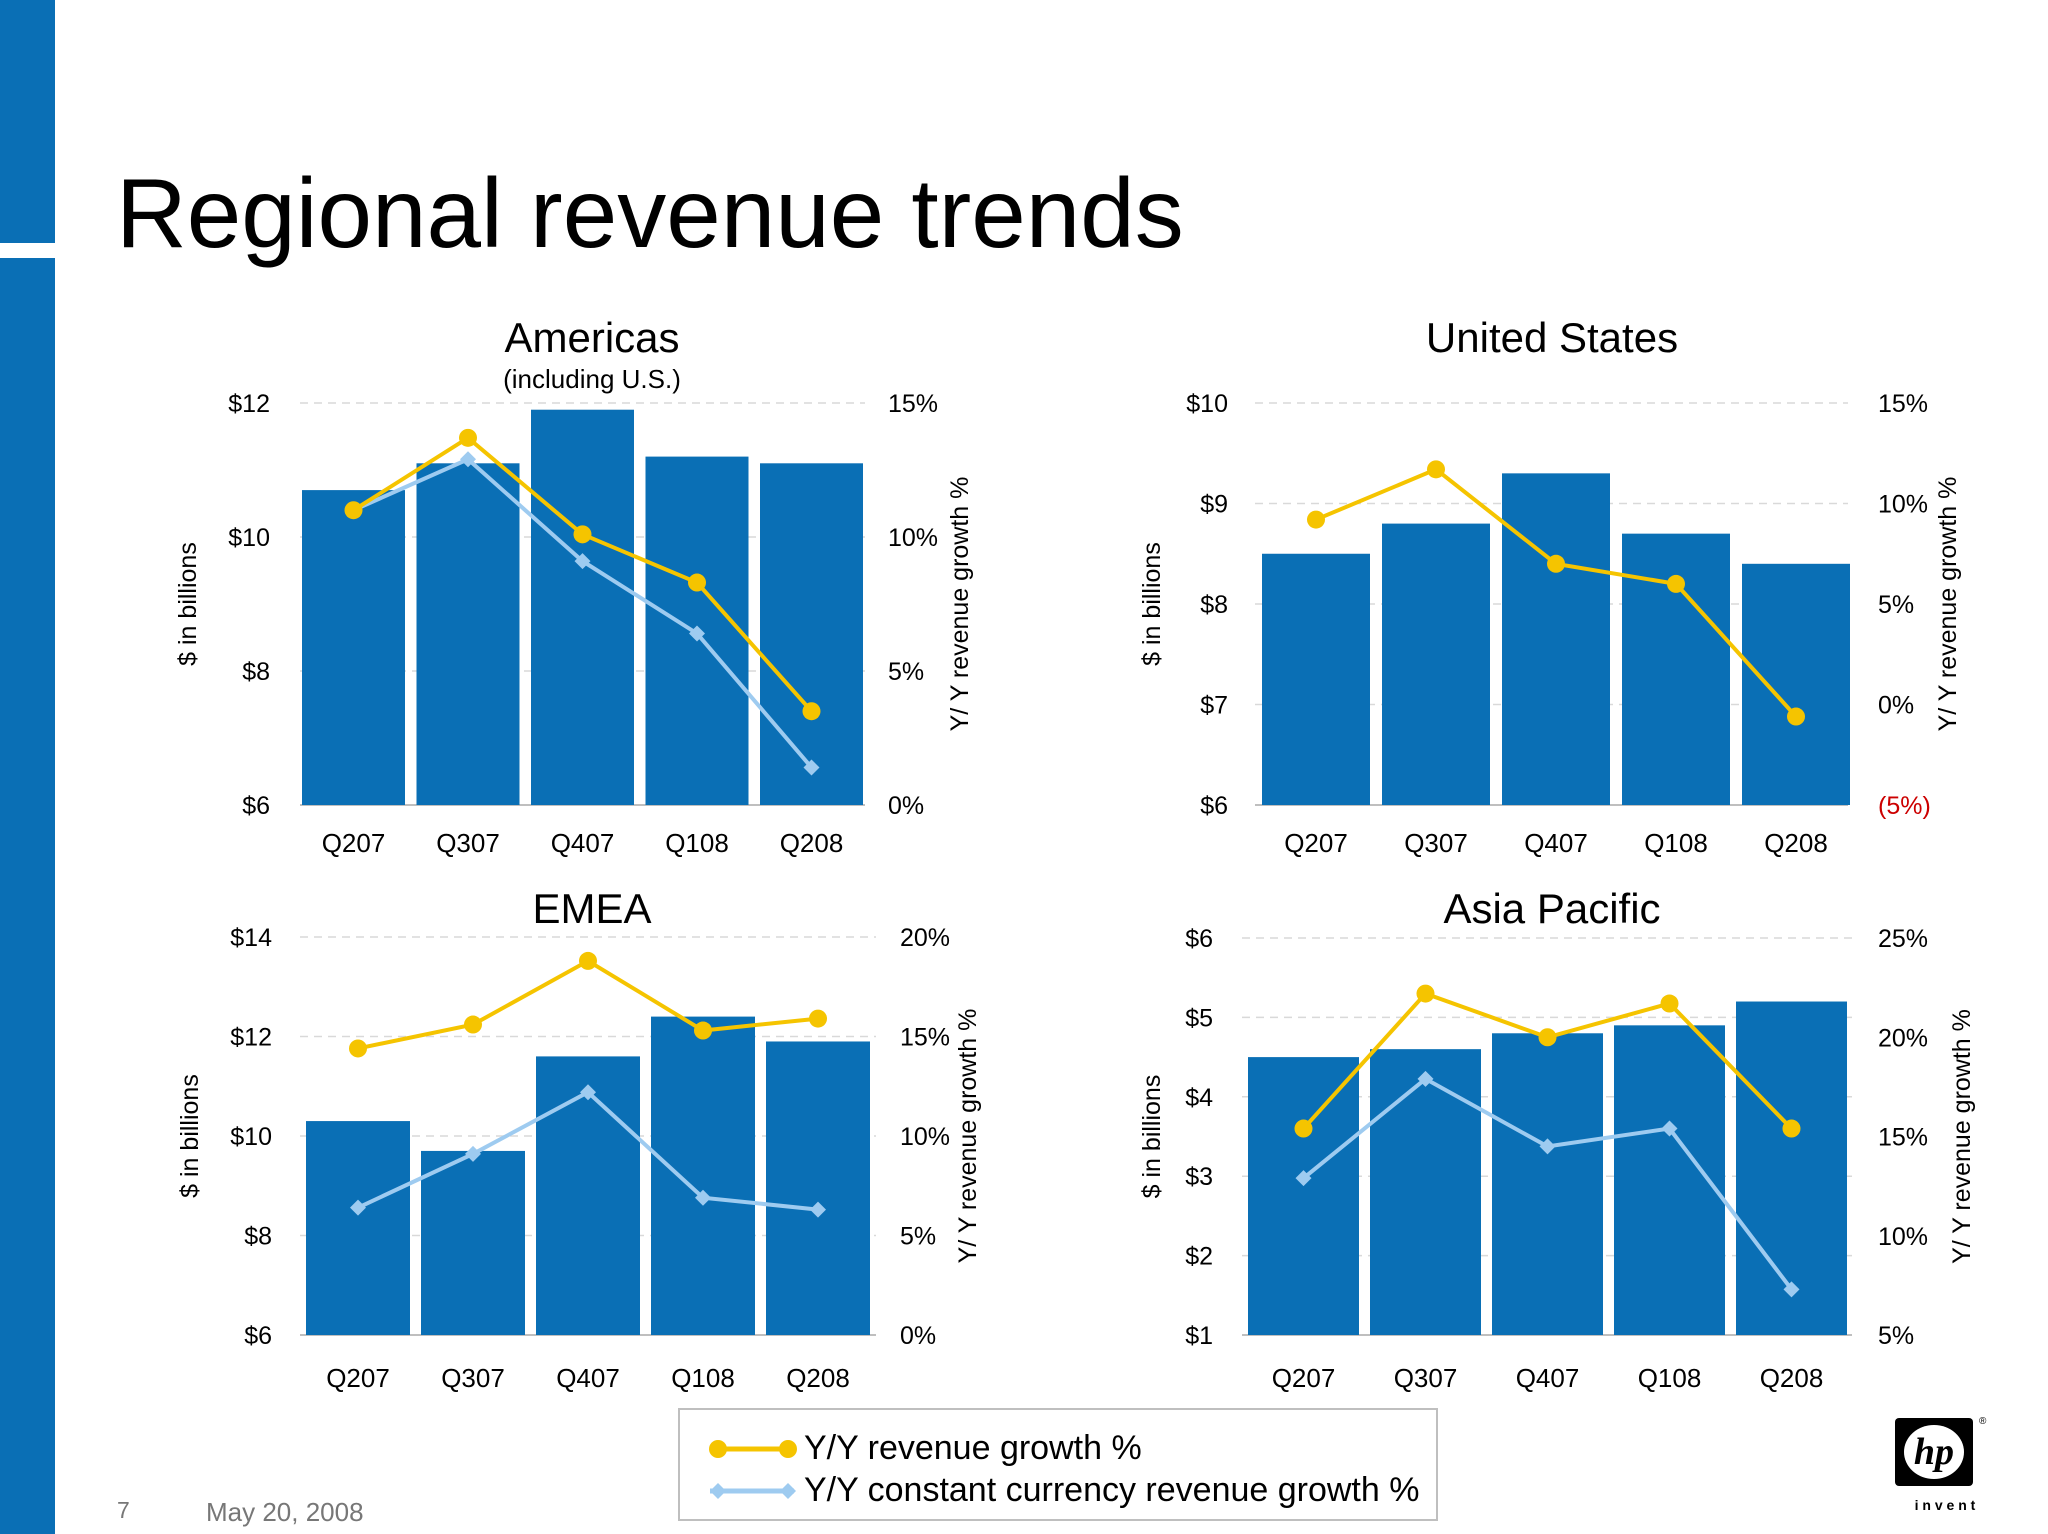 The width and height of the screenshot is (2048, 1534). I want to click on chart-united-states-y2-axis-title: Y/ Y revenue growth %, so click(1948, 604).